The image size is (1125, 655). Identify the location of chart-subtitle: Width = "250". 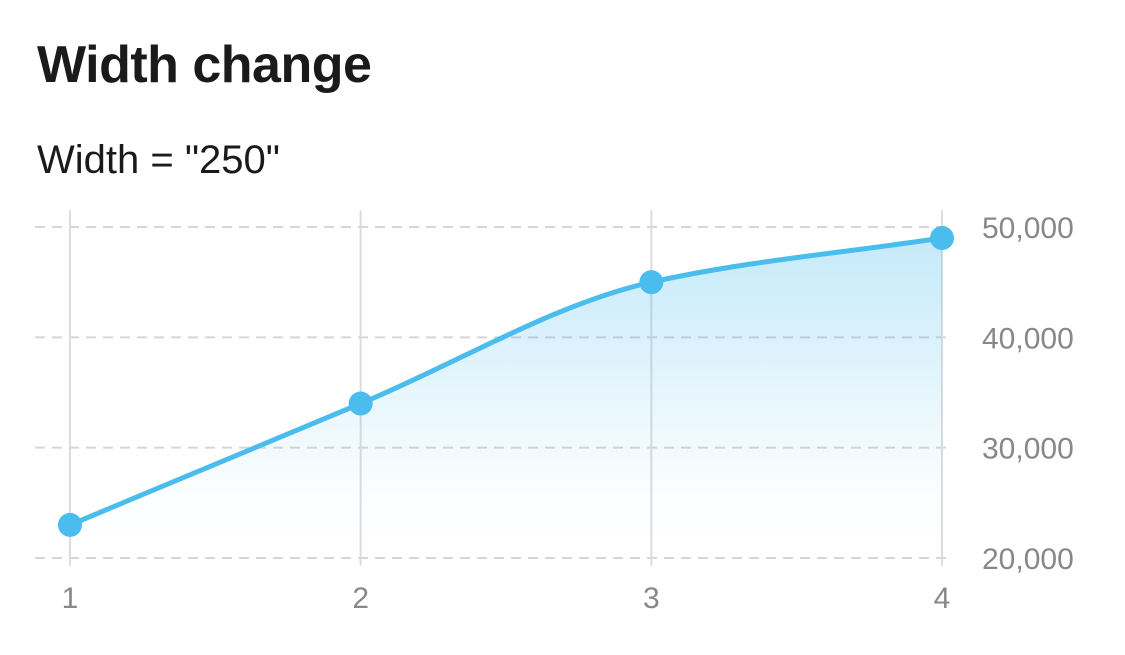
(158, 160).